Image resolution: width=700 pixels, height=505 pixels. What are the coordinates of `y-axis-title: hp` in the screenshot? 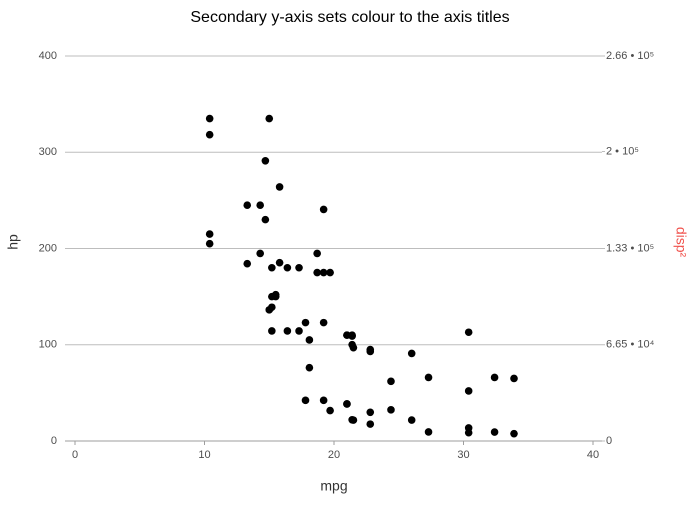 It's located at (13, 242).